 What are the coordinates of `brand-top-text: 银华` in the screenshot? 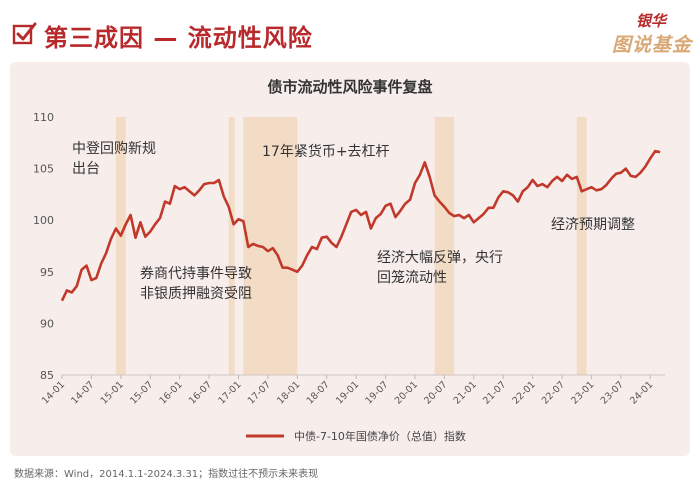 It's located at (650, 21).